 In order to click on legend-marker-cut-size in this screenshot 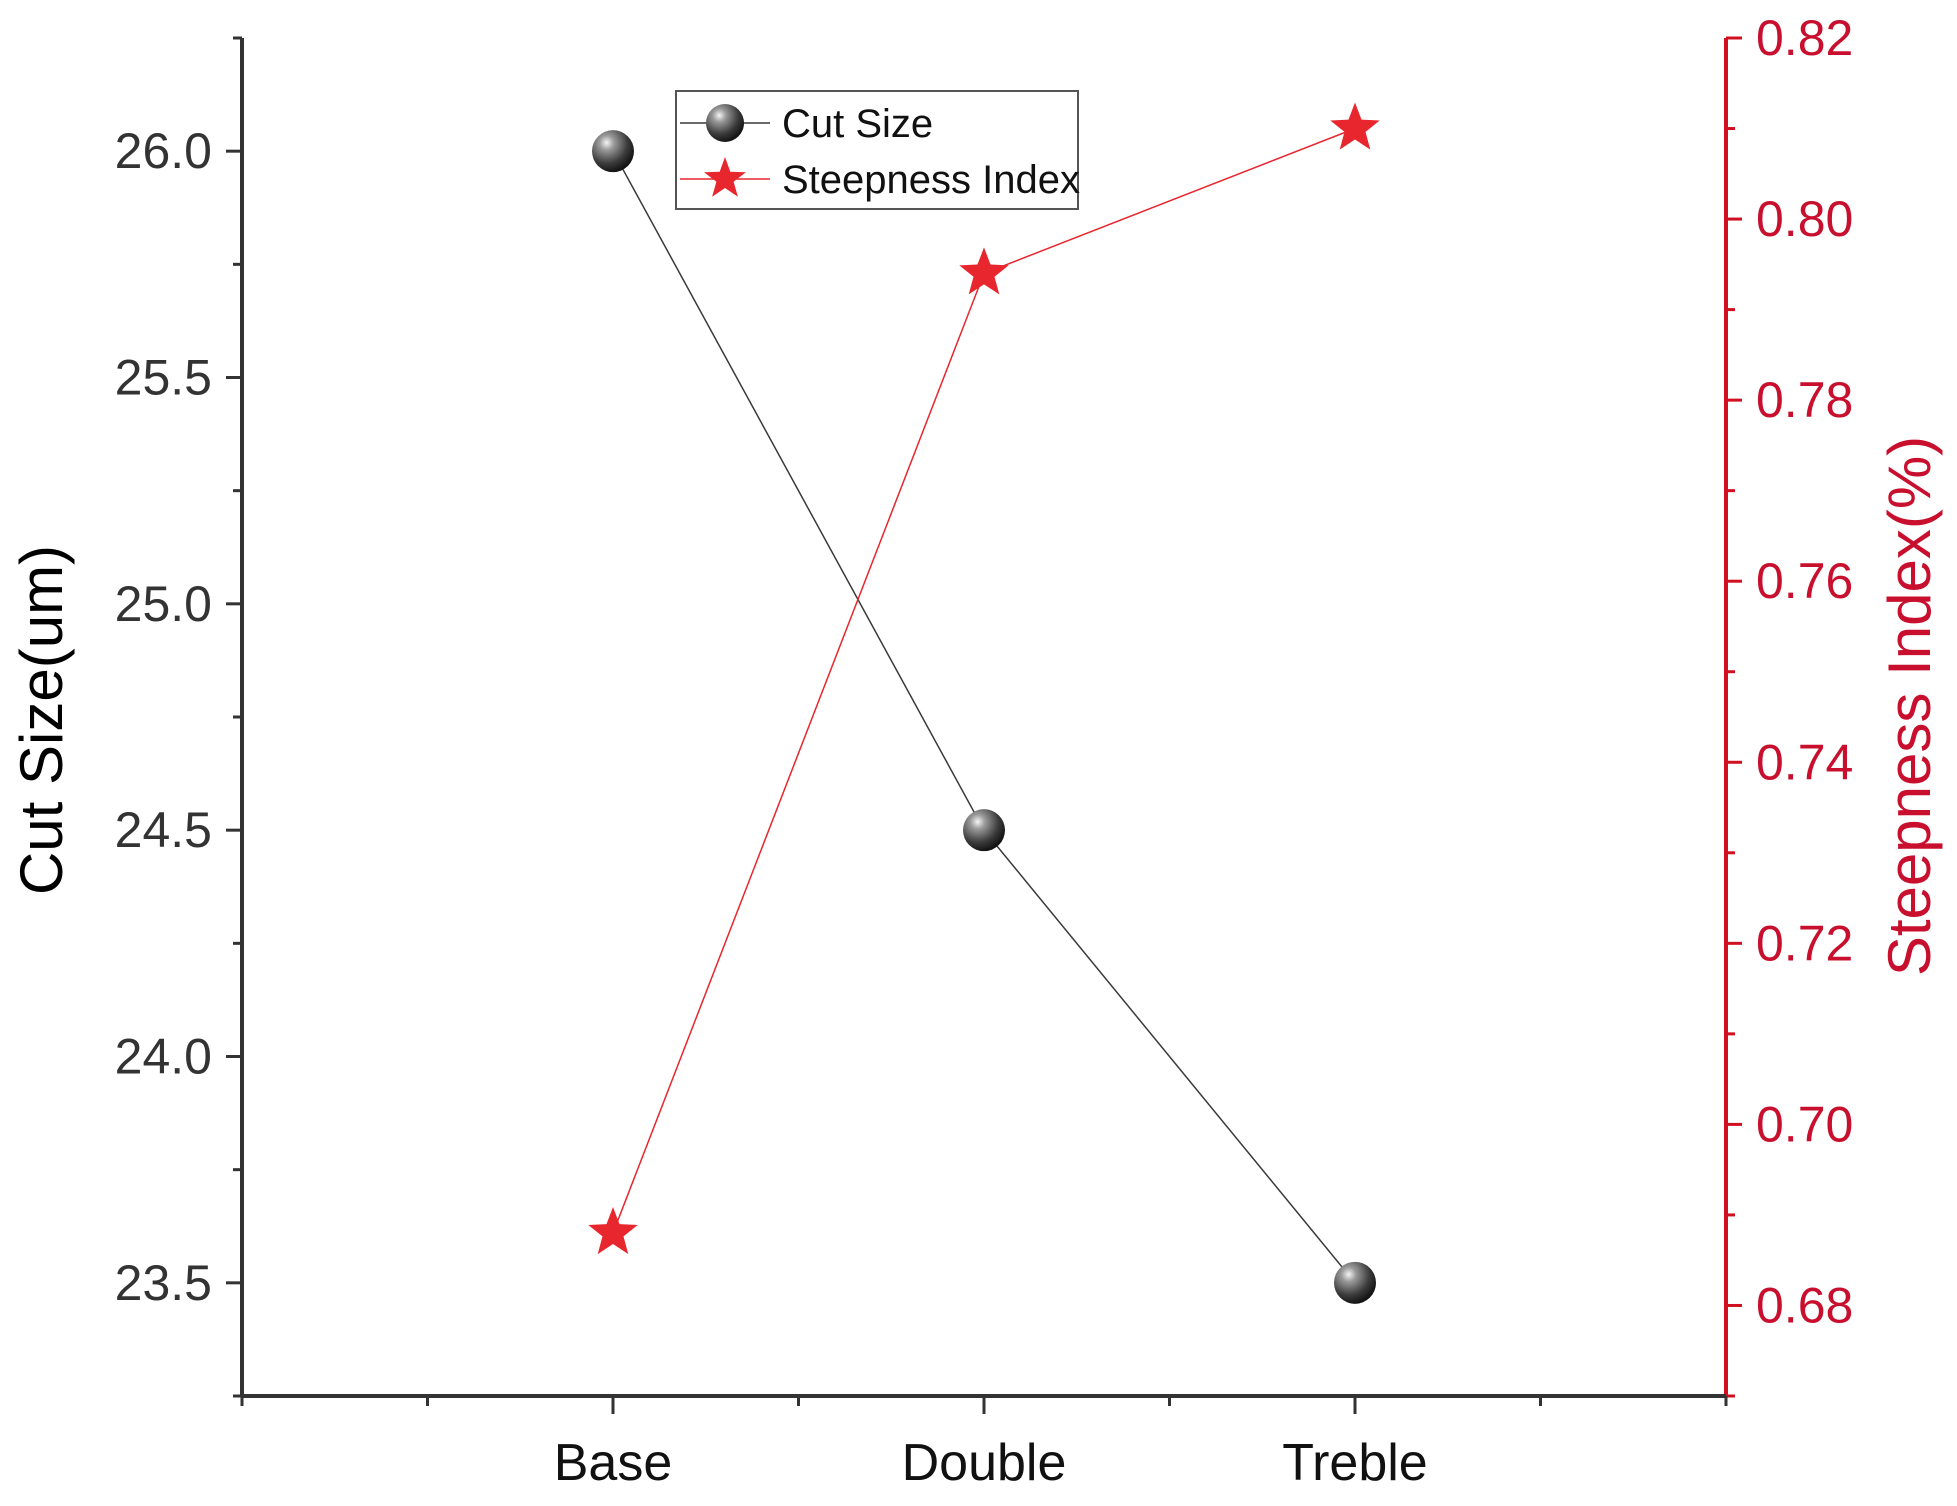, I will do `click(725, 123)`.